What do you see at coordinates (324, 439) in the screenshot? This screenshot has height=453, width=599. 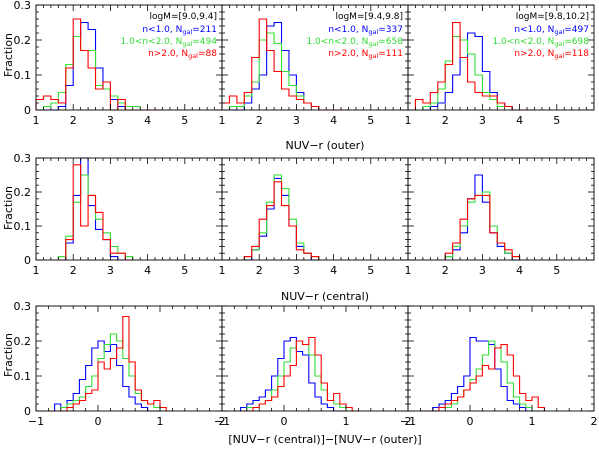 I see `xlabel-row3: [NUV−r (central)]−[NUV−r (outer)]` at bounding box center [324, 439].